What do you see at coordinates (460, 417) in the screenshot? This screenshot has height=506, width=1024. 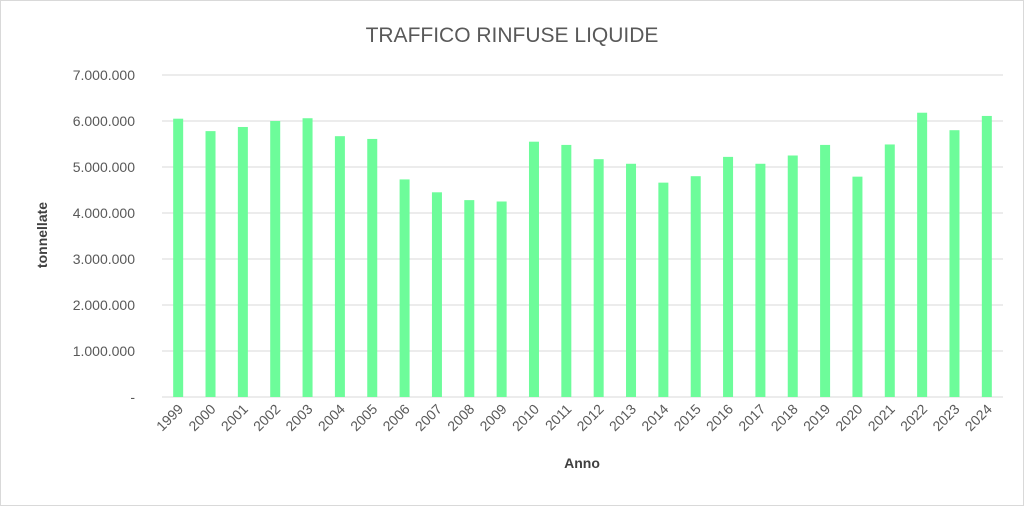 I see `x-tick-label: 2008` at bounding box center [460, 417].